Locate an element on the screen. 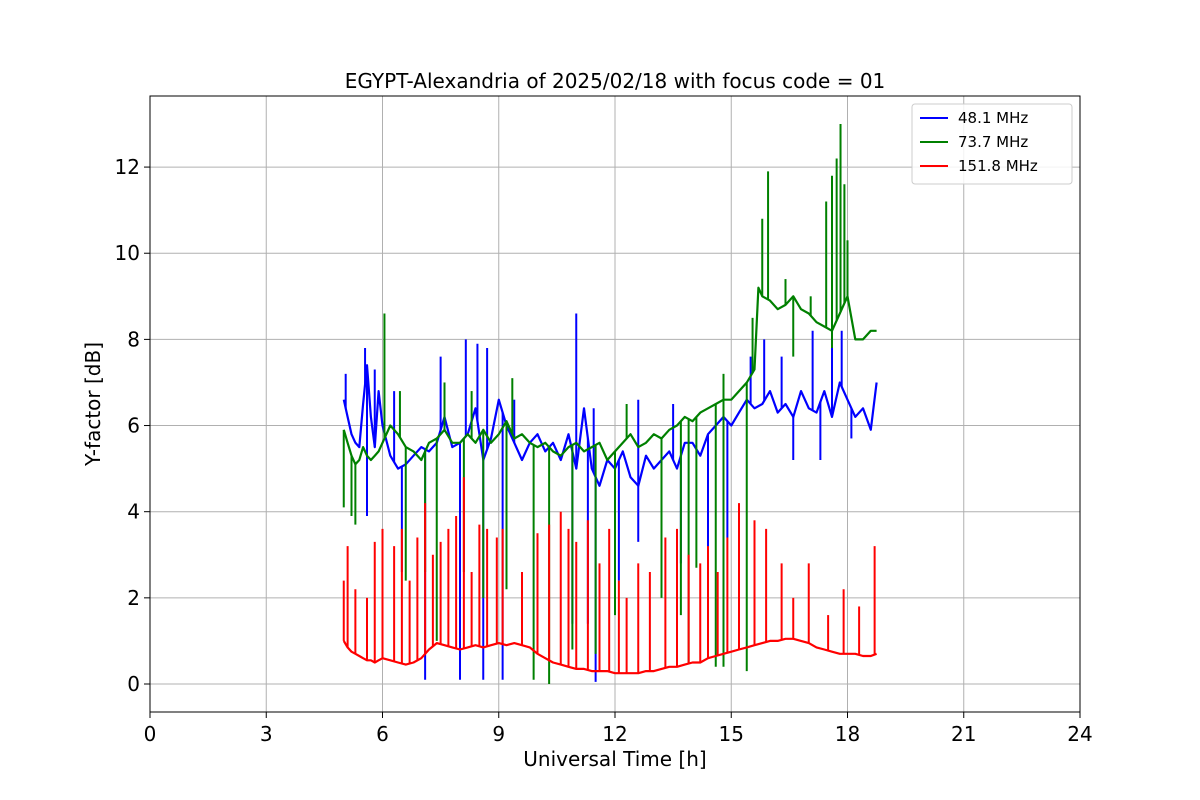 This screenshot has width=1200, height=800. y-tick-label: 0 is located at coordinates (133, 684).